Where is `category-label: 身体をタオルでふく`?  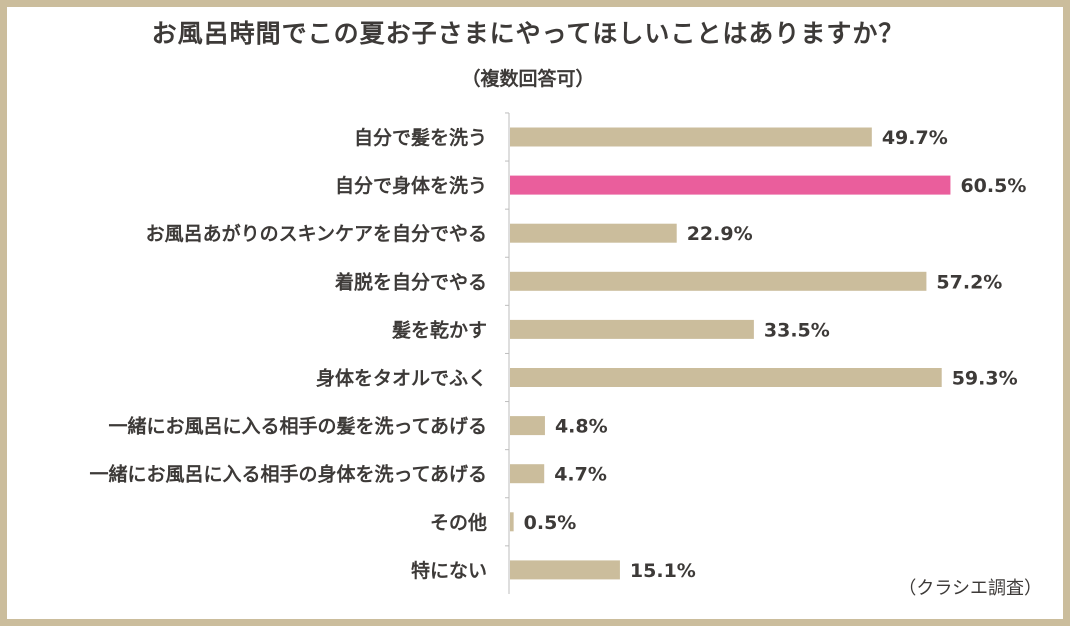 category-label: 身体をタオルでふく is located at coordinates (401, 378).